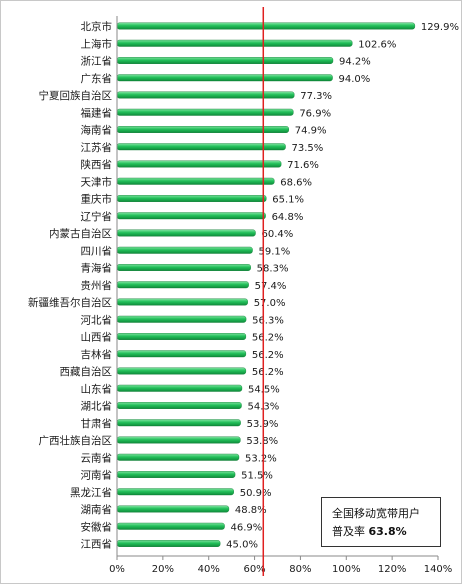  Describe the element at coordinates (377, 44) in the screenshot. I see `bar-value-label: 102.6%` at that location.